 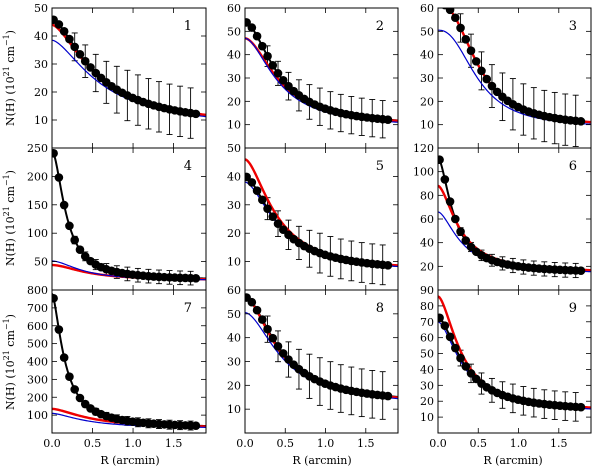 I want to click on x-tick-label-7-3: 1.5, so click(x=174, y=443).